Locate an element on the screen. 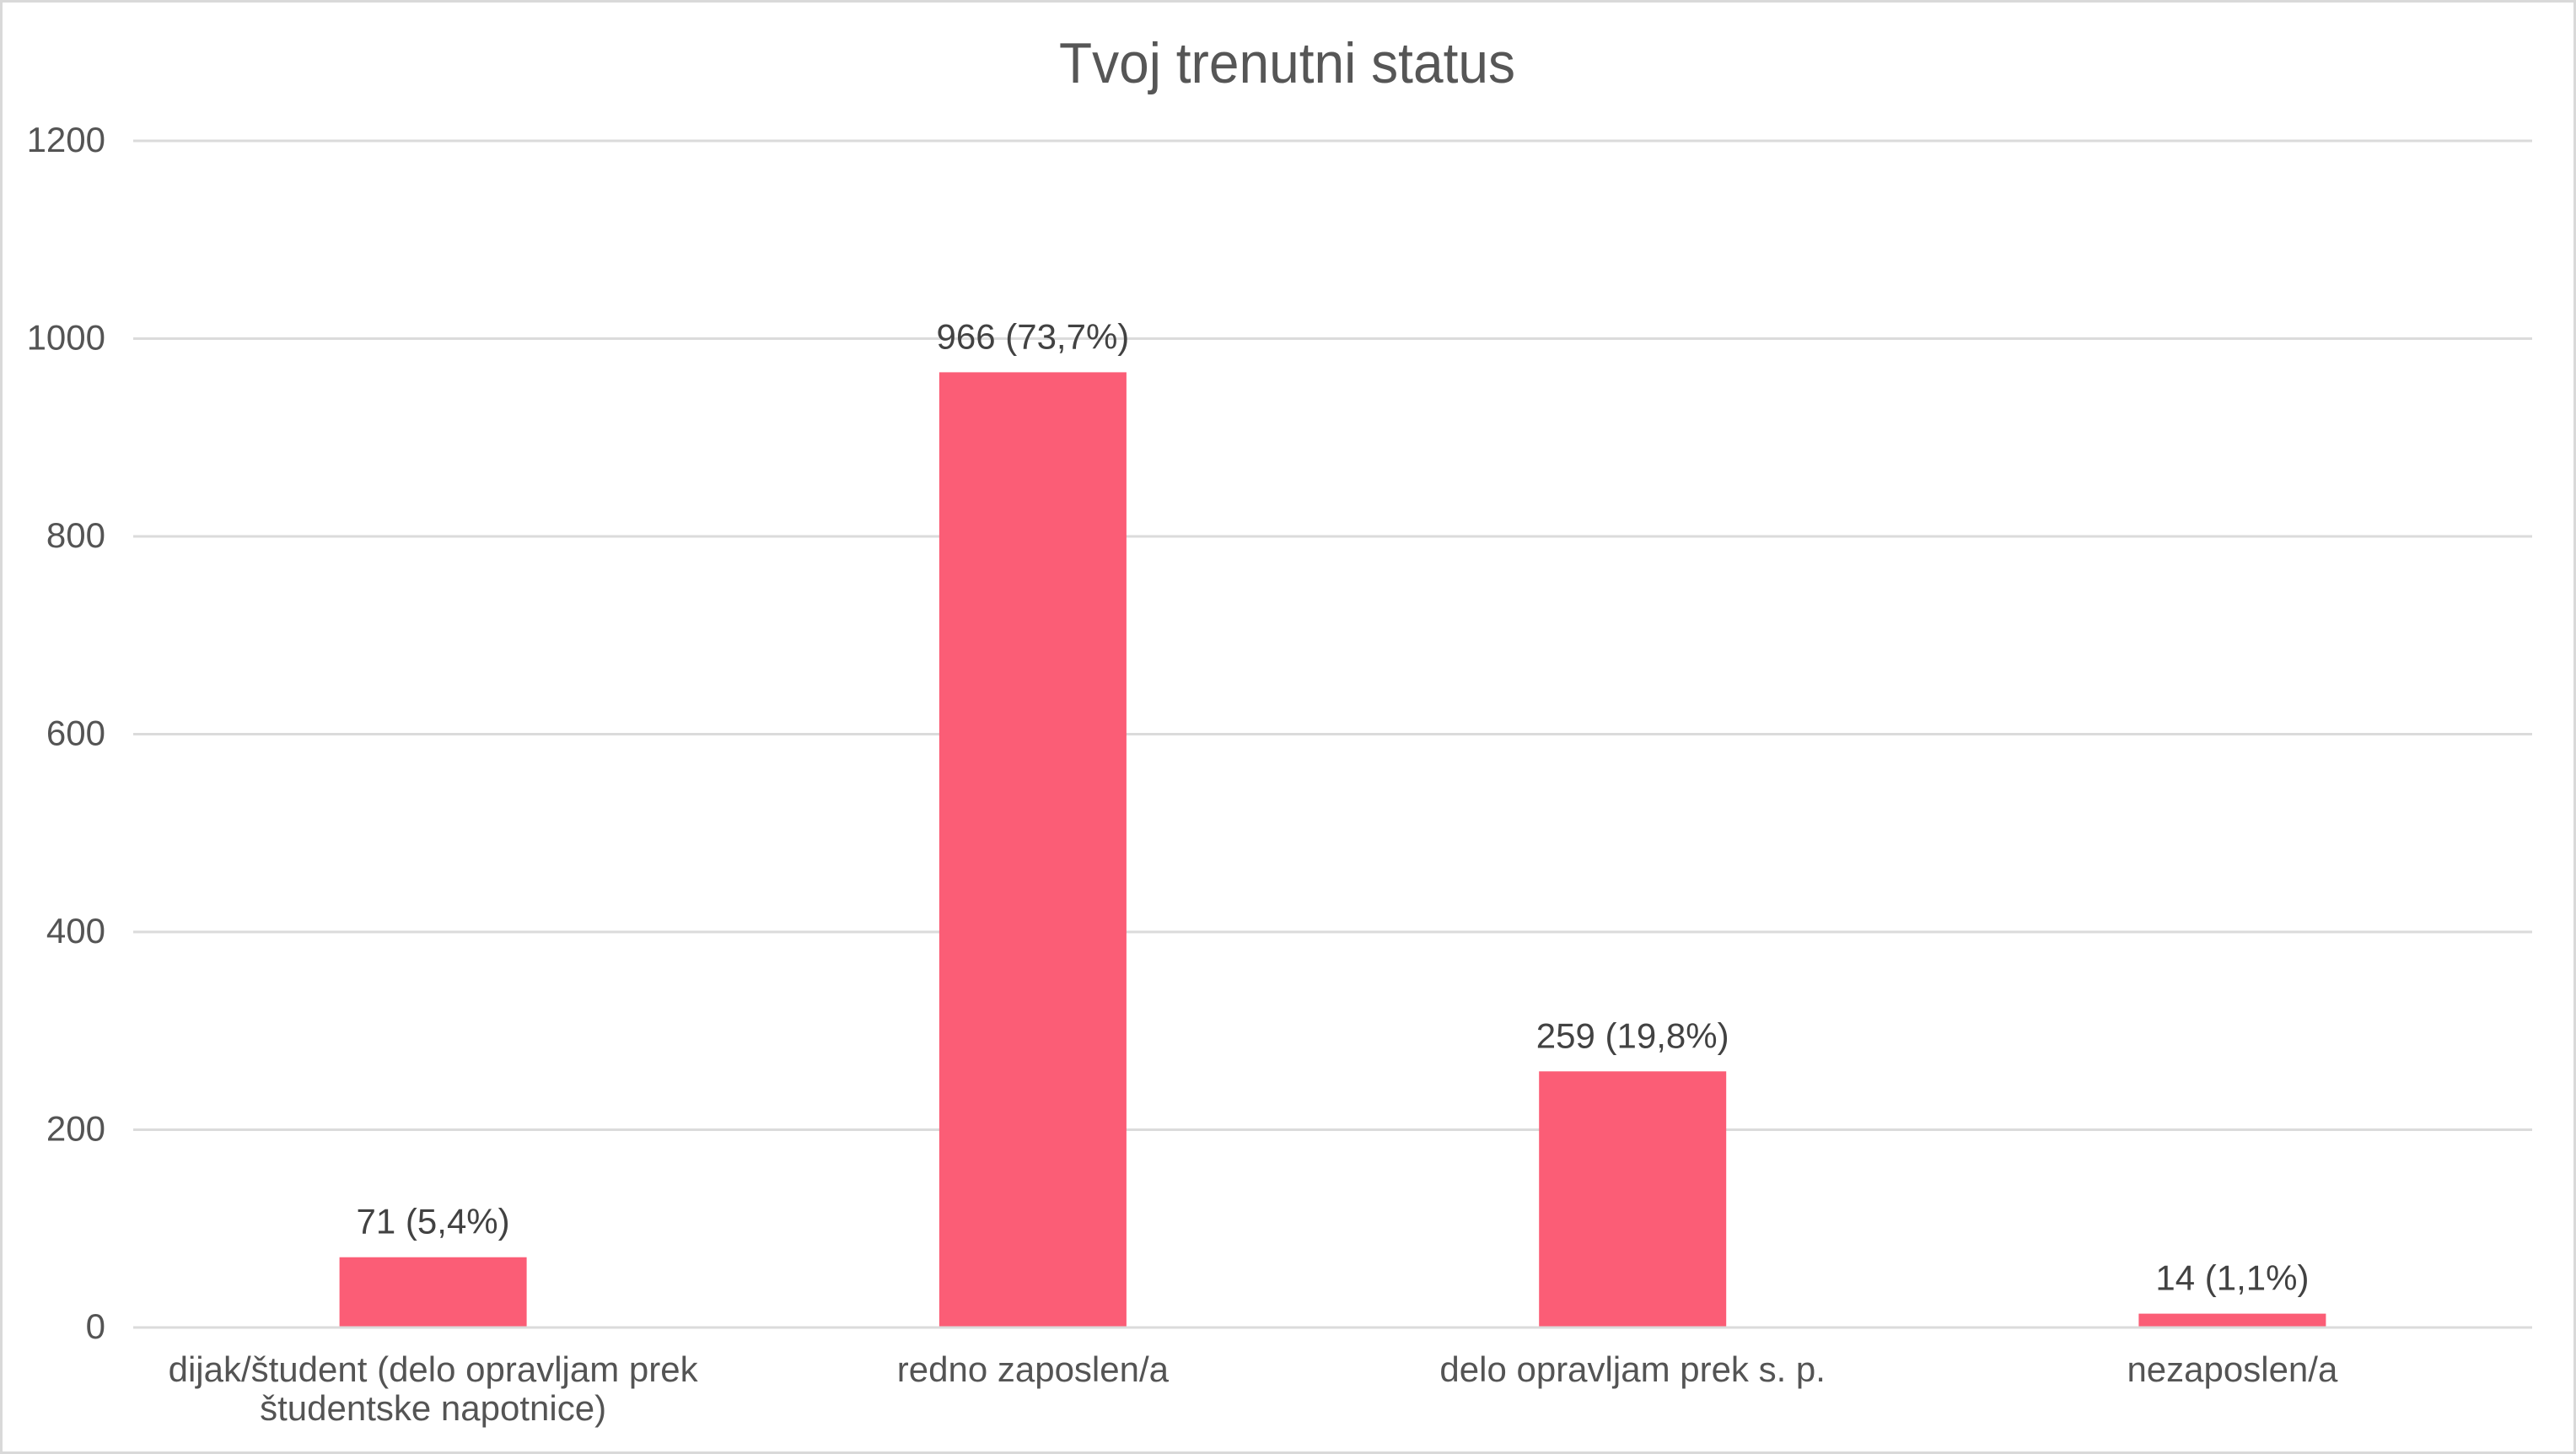  svg-text: 14 (1,1%) is located at coordinates (2232, 1278).